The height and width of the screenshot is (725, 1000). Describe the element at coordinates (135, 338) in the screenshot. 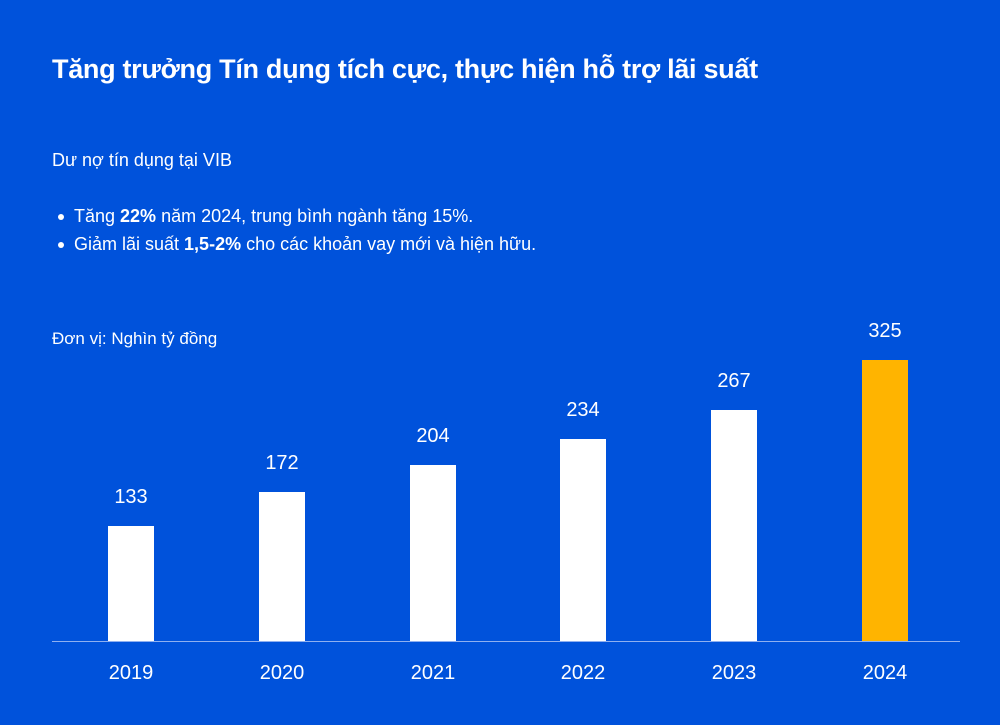

I see `unit-label: Đơn vị: Nghìn tỷ đồng` at that location.